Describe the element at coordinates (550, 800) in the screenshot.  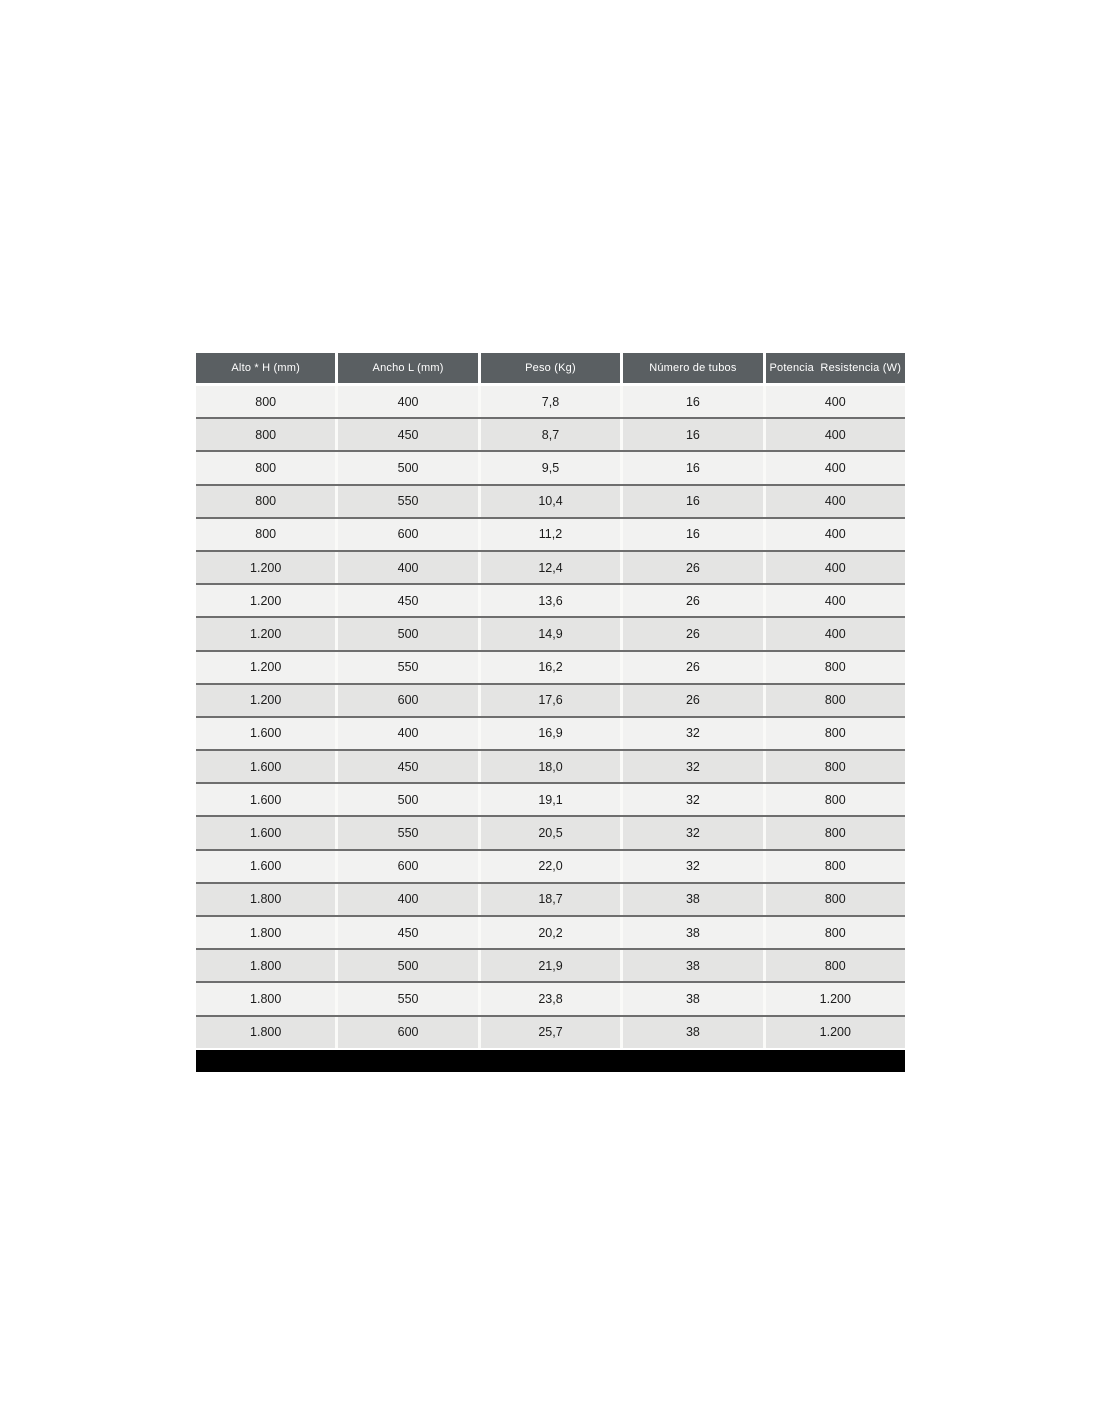
I see `table-cell: 19,1` at that location.